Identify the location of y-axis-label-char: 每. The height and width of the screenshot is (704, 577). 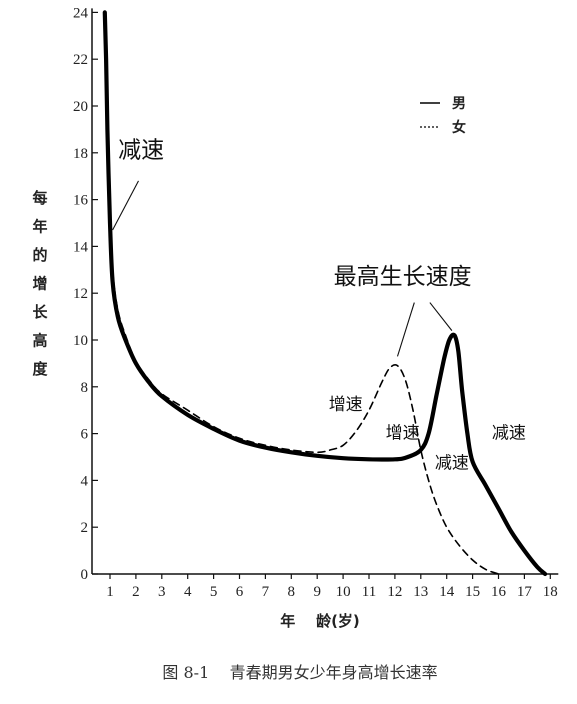
(39, 198).